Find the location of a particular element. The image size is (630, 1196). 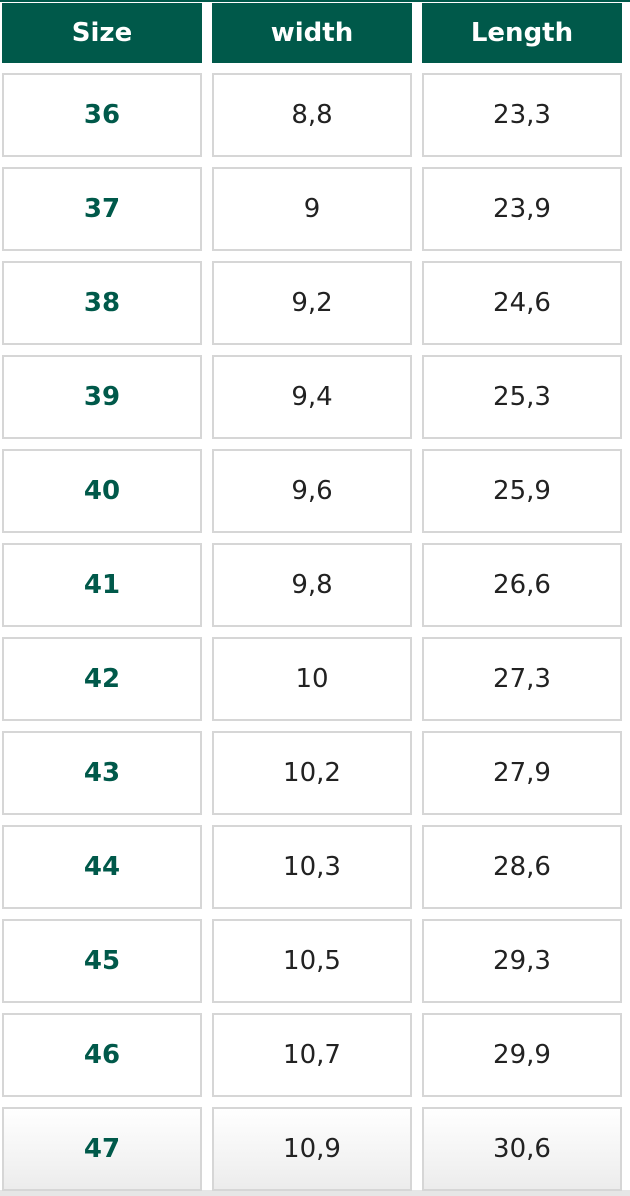

cell-size: 43 is located at coordinates (102, 773).